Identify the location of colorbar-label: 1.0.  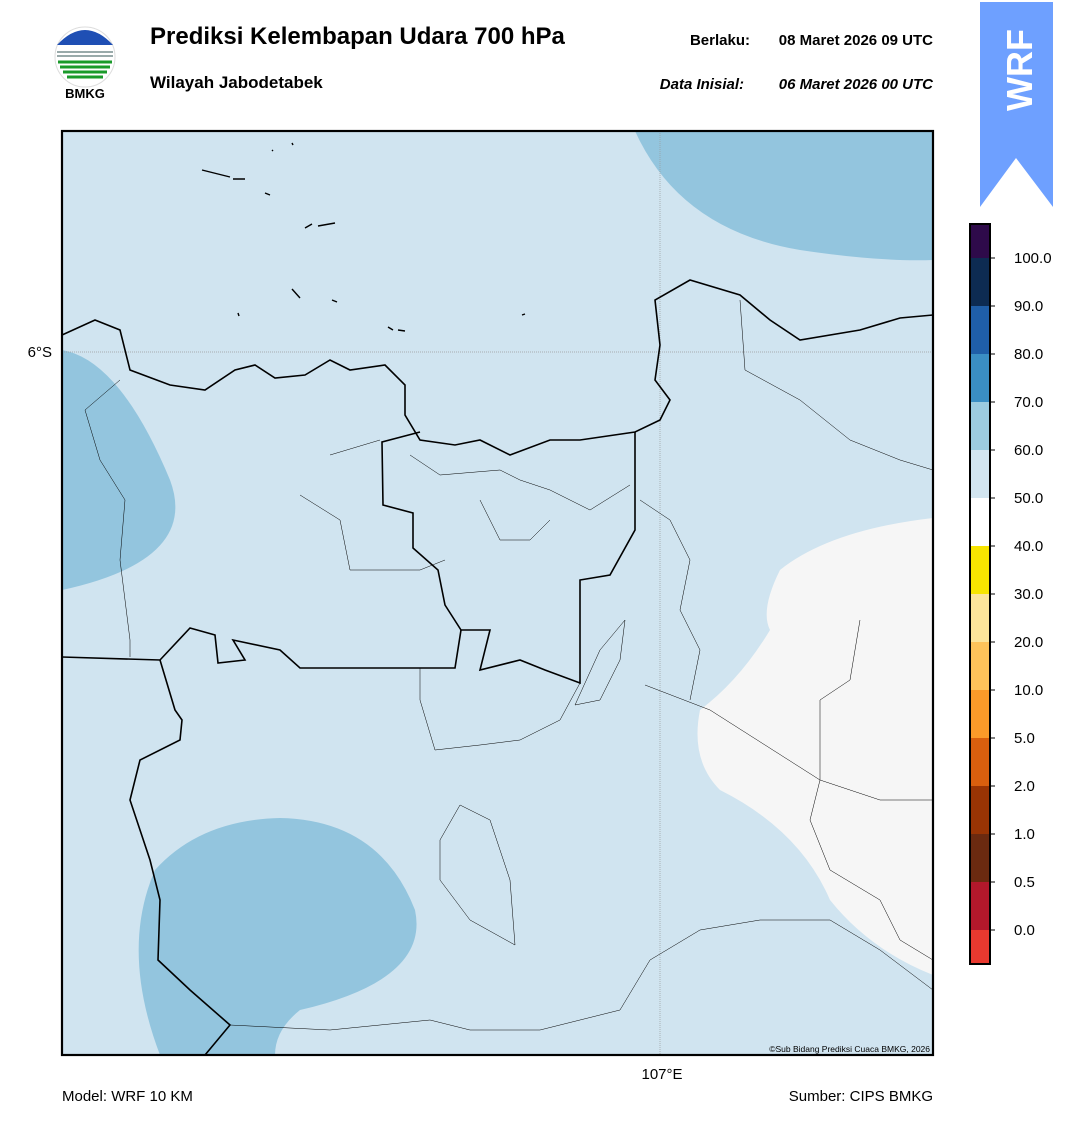
(1024, 834).